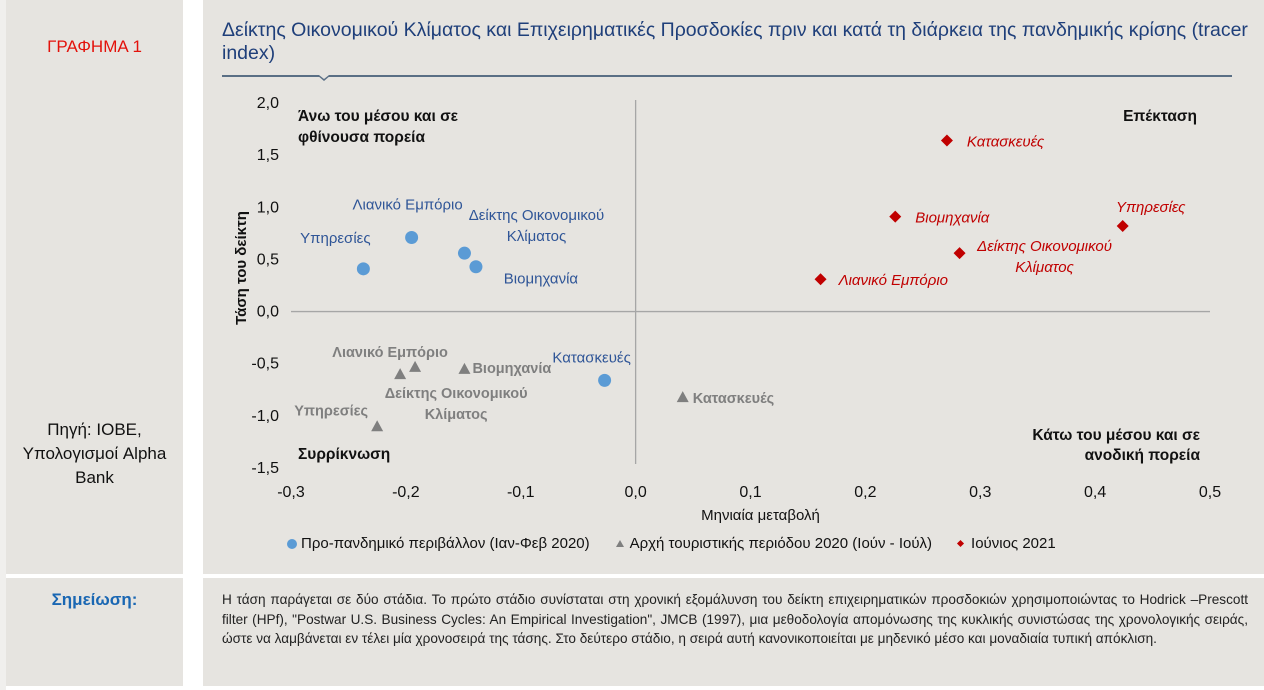 This screenshot has width=1264, height=690. Describe the element at coordinates (536, 236) in the screenshot. I see `data-label-circle: Κλίματος` at that location.